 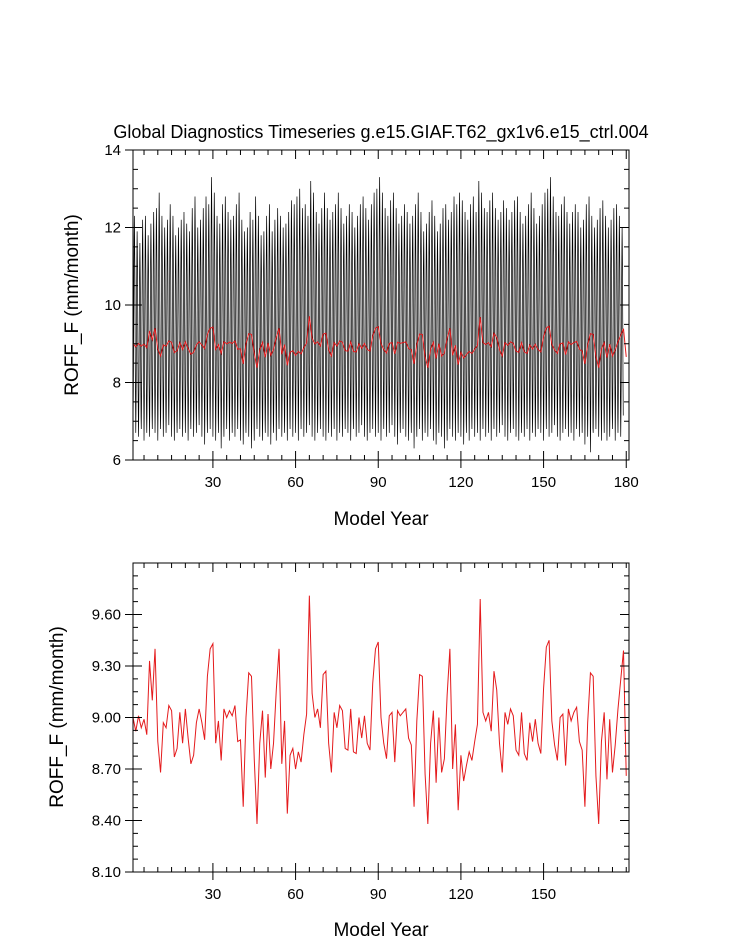 What do you see at coordinates (106, 718) in the screenshot?
I see `y-tick-label: 9.00` at bounding box center [106, 718].